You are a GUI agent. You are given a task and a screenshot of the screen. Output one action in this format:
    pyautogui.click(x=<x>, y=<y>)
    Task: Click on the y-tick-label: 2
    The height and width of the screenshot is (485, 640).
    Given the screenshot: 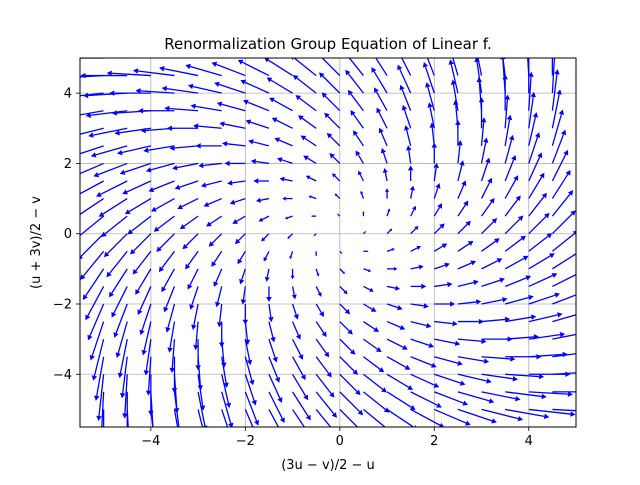 What is the action you would take?
    pyautogui.click(x=68, y=164)
    